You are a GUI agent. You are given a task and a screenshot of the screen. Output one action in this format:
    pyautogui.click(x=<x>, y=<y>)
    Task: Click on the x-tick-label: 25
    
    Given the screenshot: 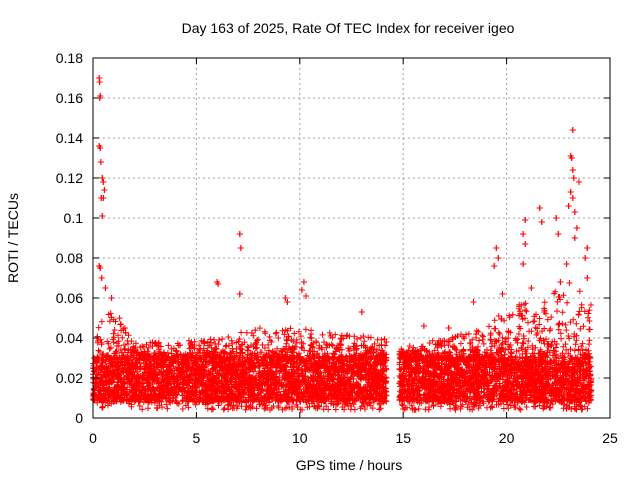 What is the action you would take?
    pyautogui.click(x=610, y=438)
    